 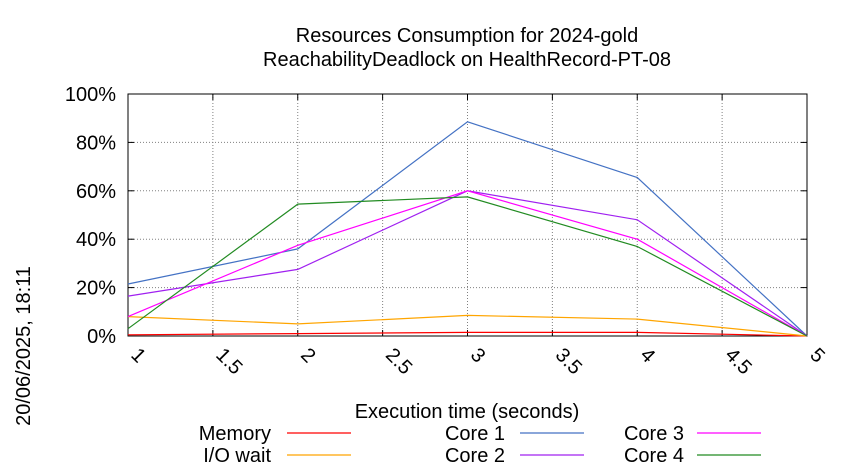 What do you see at coordinates (96, 192) in the screenshot?
I see `y-tick-label: 60%` at bounding box center [96, 192].